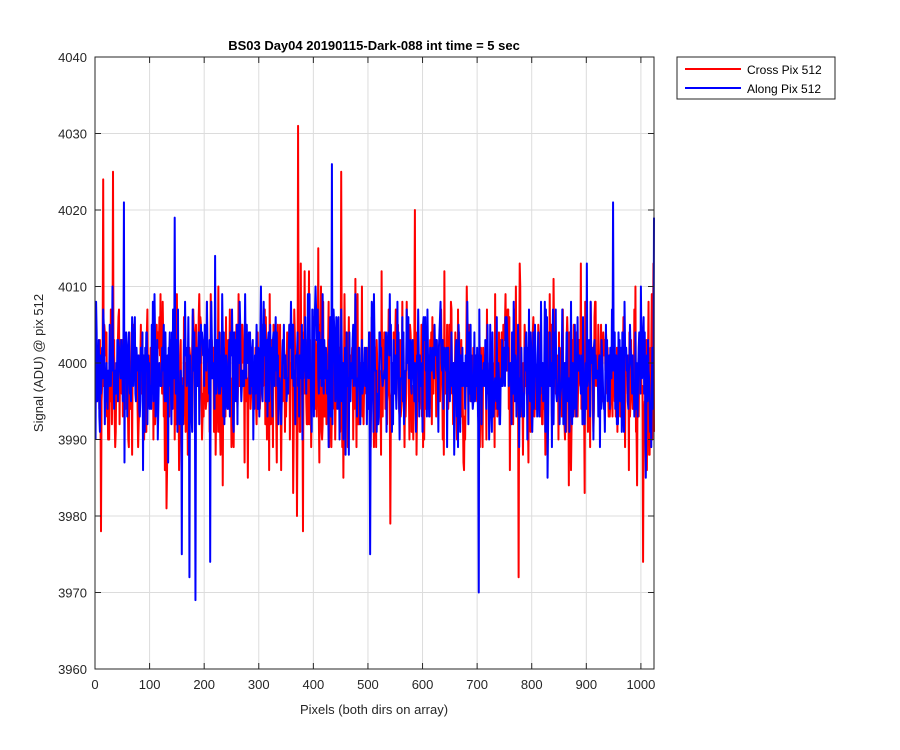  Describe the element at coordinates (784, 70) in the screenshot. I see `legend-label-cross: Cross Pix 512` at that location.